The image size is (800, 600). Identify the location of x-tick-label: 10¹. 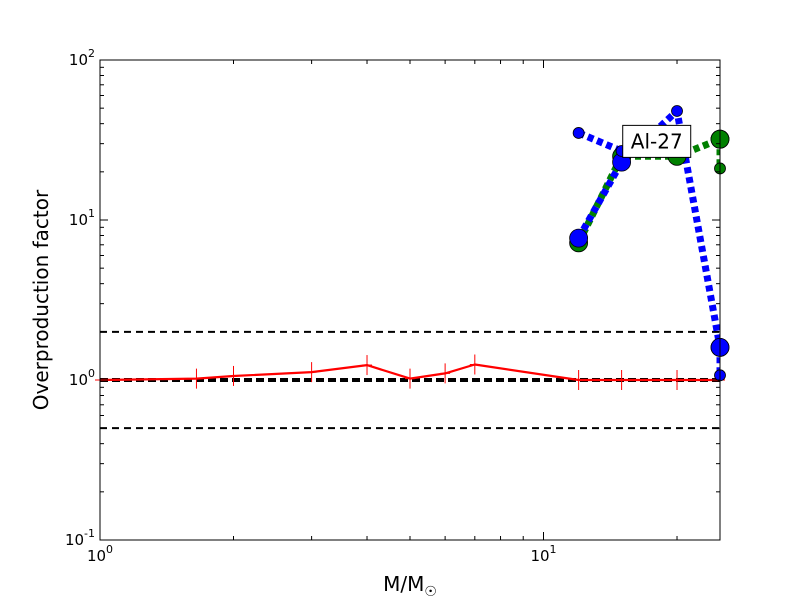
(543, 554).